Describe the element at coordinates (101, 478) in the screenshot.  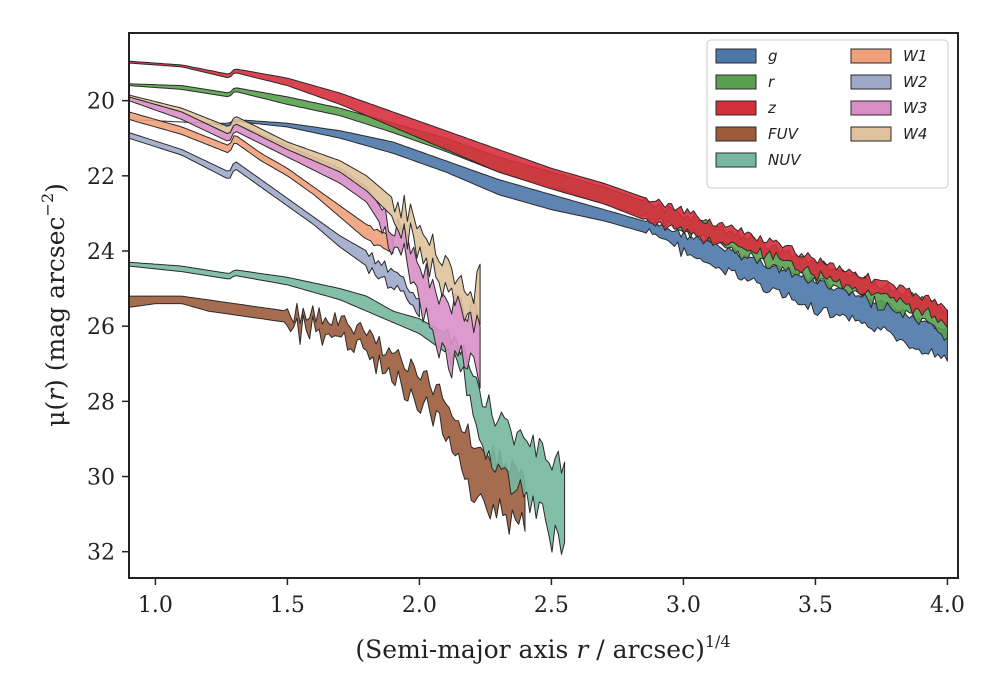
I see `y-tick-label: 30` at that location.